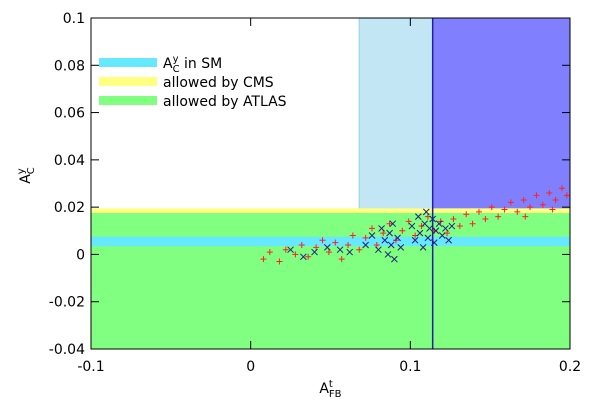 The height and width of the screenshot is (420, 599). What do you see at coordinates (69, 114) in the screenshot?
I see `y-tick-label: 0.06` at bounding box center [69, 114].